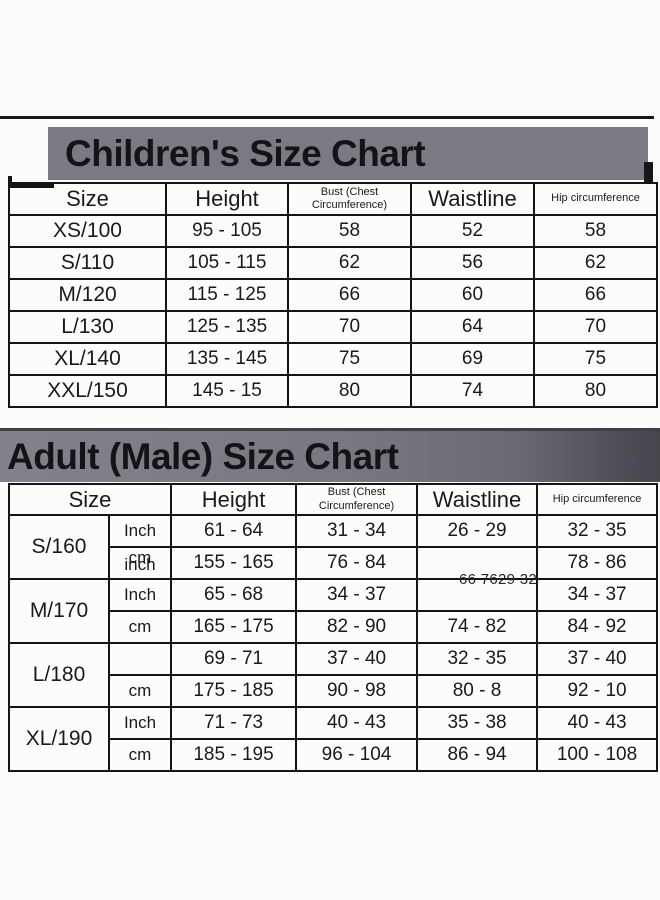  Describe the element at coordinates (140, 659) in the screenshot. I see `unit-cell` at that location.